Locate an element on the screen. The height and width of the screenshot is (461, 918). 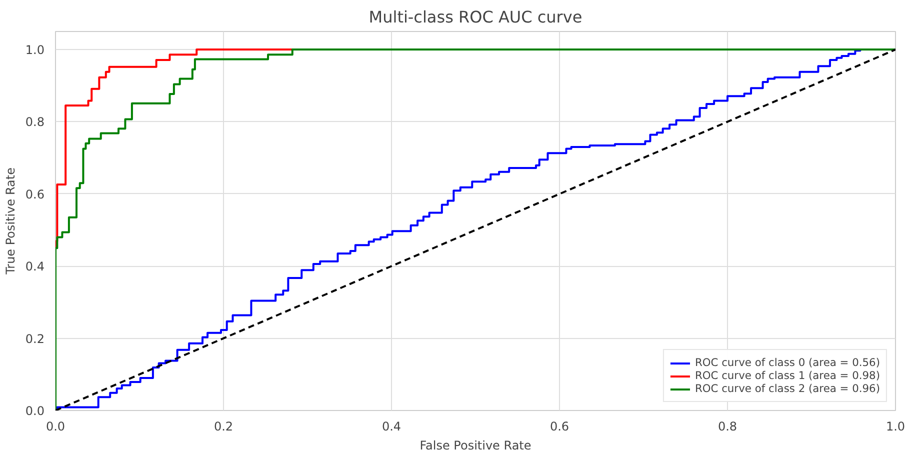
legend-label: ROC curve of class 1 (area = 0.98) is located at coordinates (787, 375).